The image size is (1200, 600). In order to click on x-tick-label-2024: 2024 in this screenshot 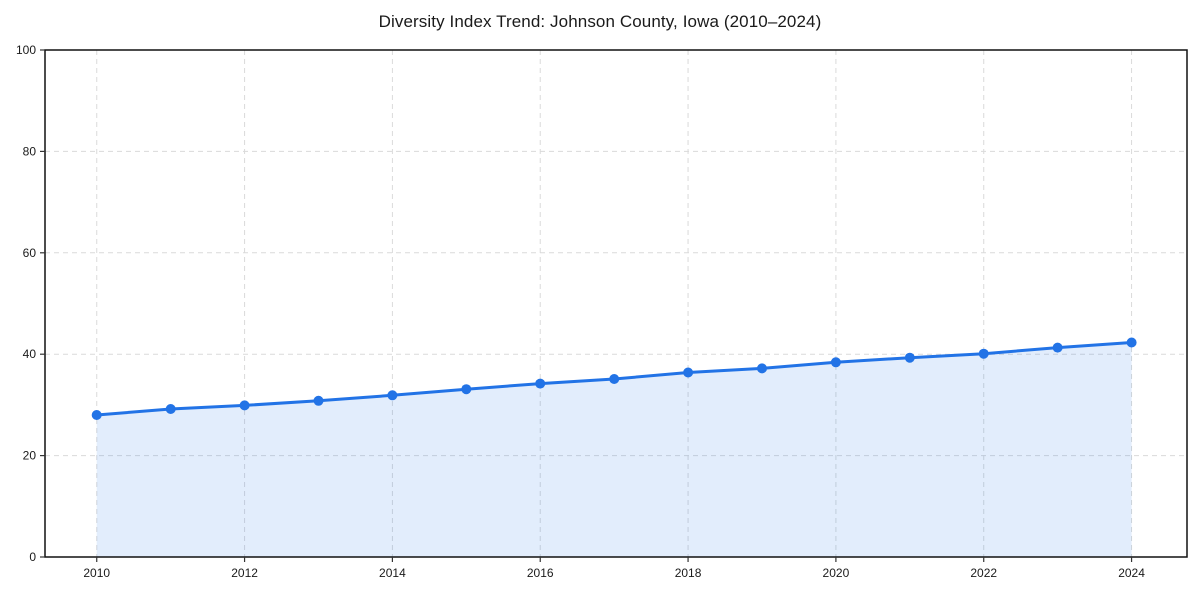, I will do `click(1131, 573)`.